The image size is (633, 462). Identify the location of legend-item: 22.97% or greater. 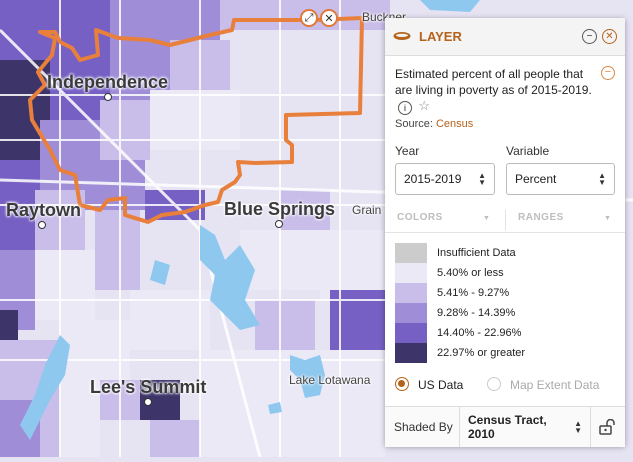
(460, 353).